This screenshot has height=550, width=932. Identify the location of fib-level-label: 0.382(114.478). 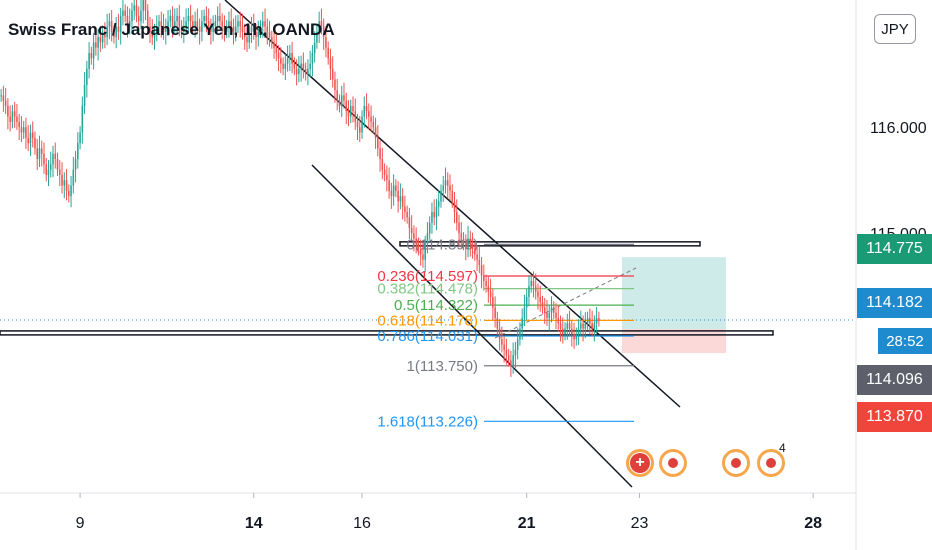
(427, 289).